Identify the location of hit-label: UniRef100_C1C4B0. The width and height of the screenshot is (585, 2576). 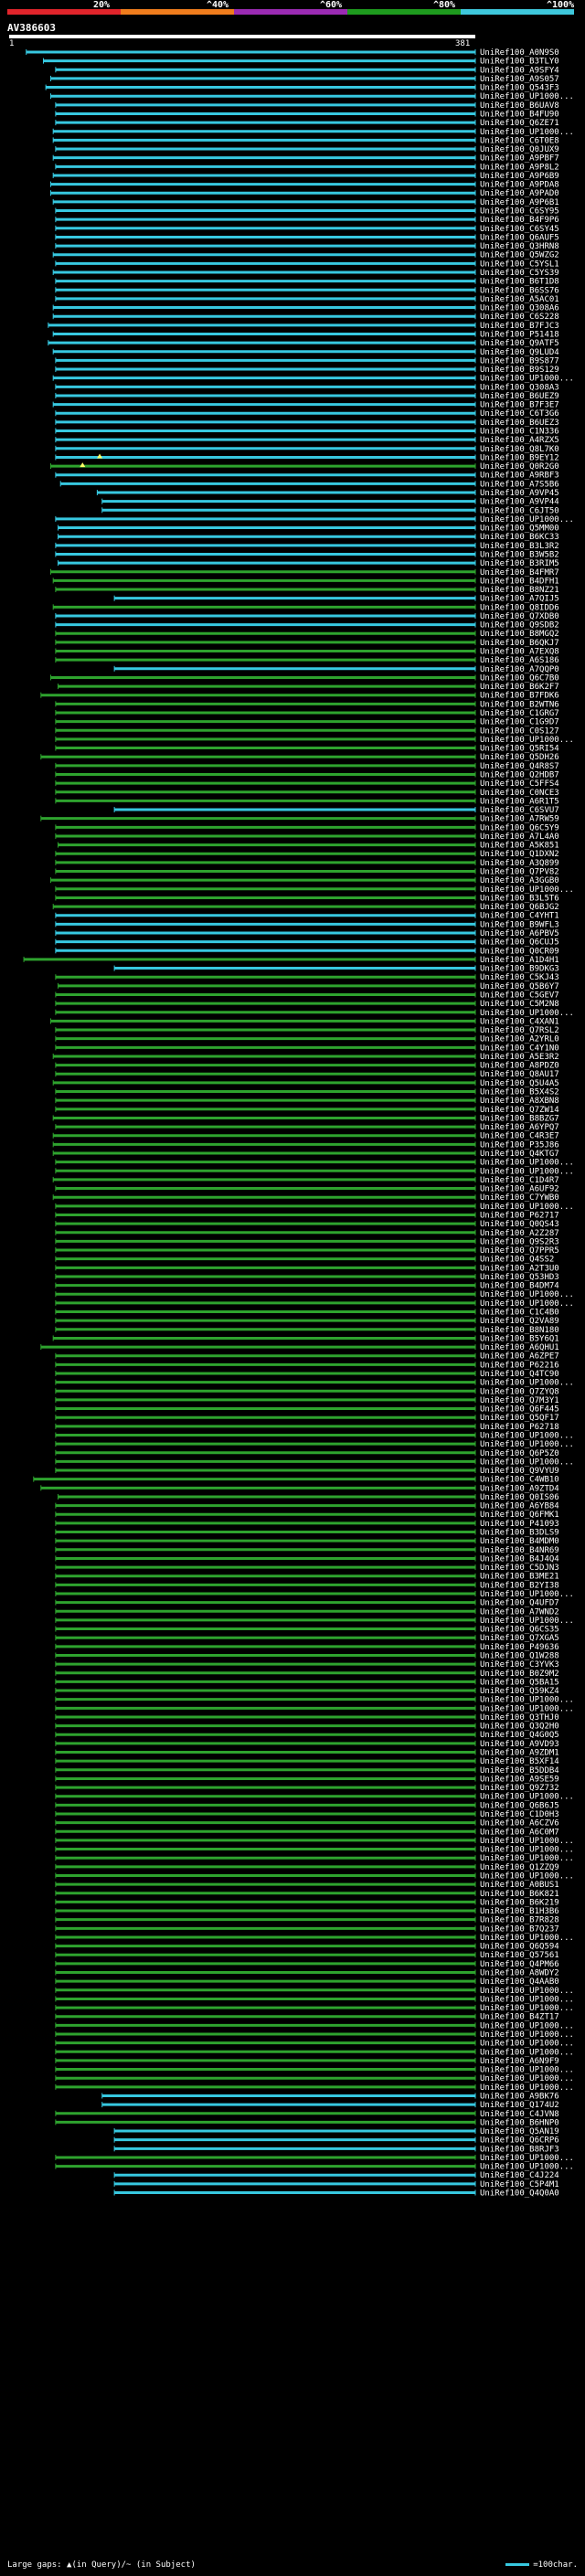
(519, 1313).